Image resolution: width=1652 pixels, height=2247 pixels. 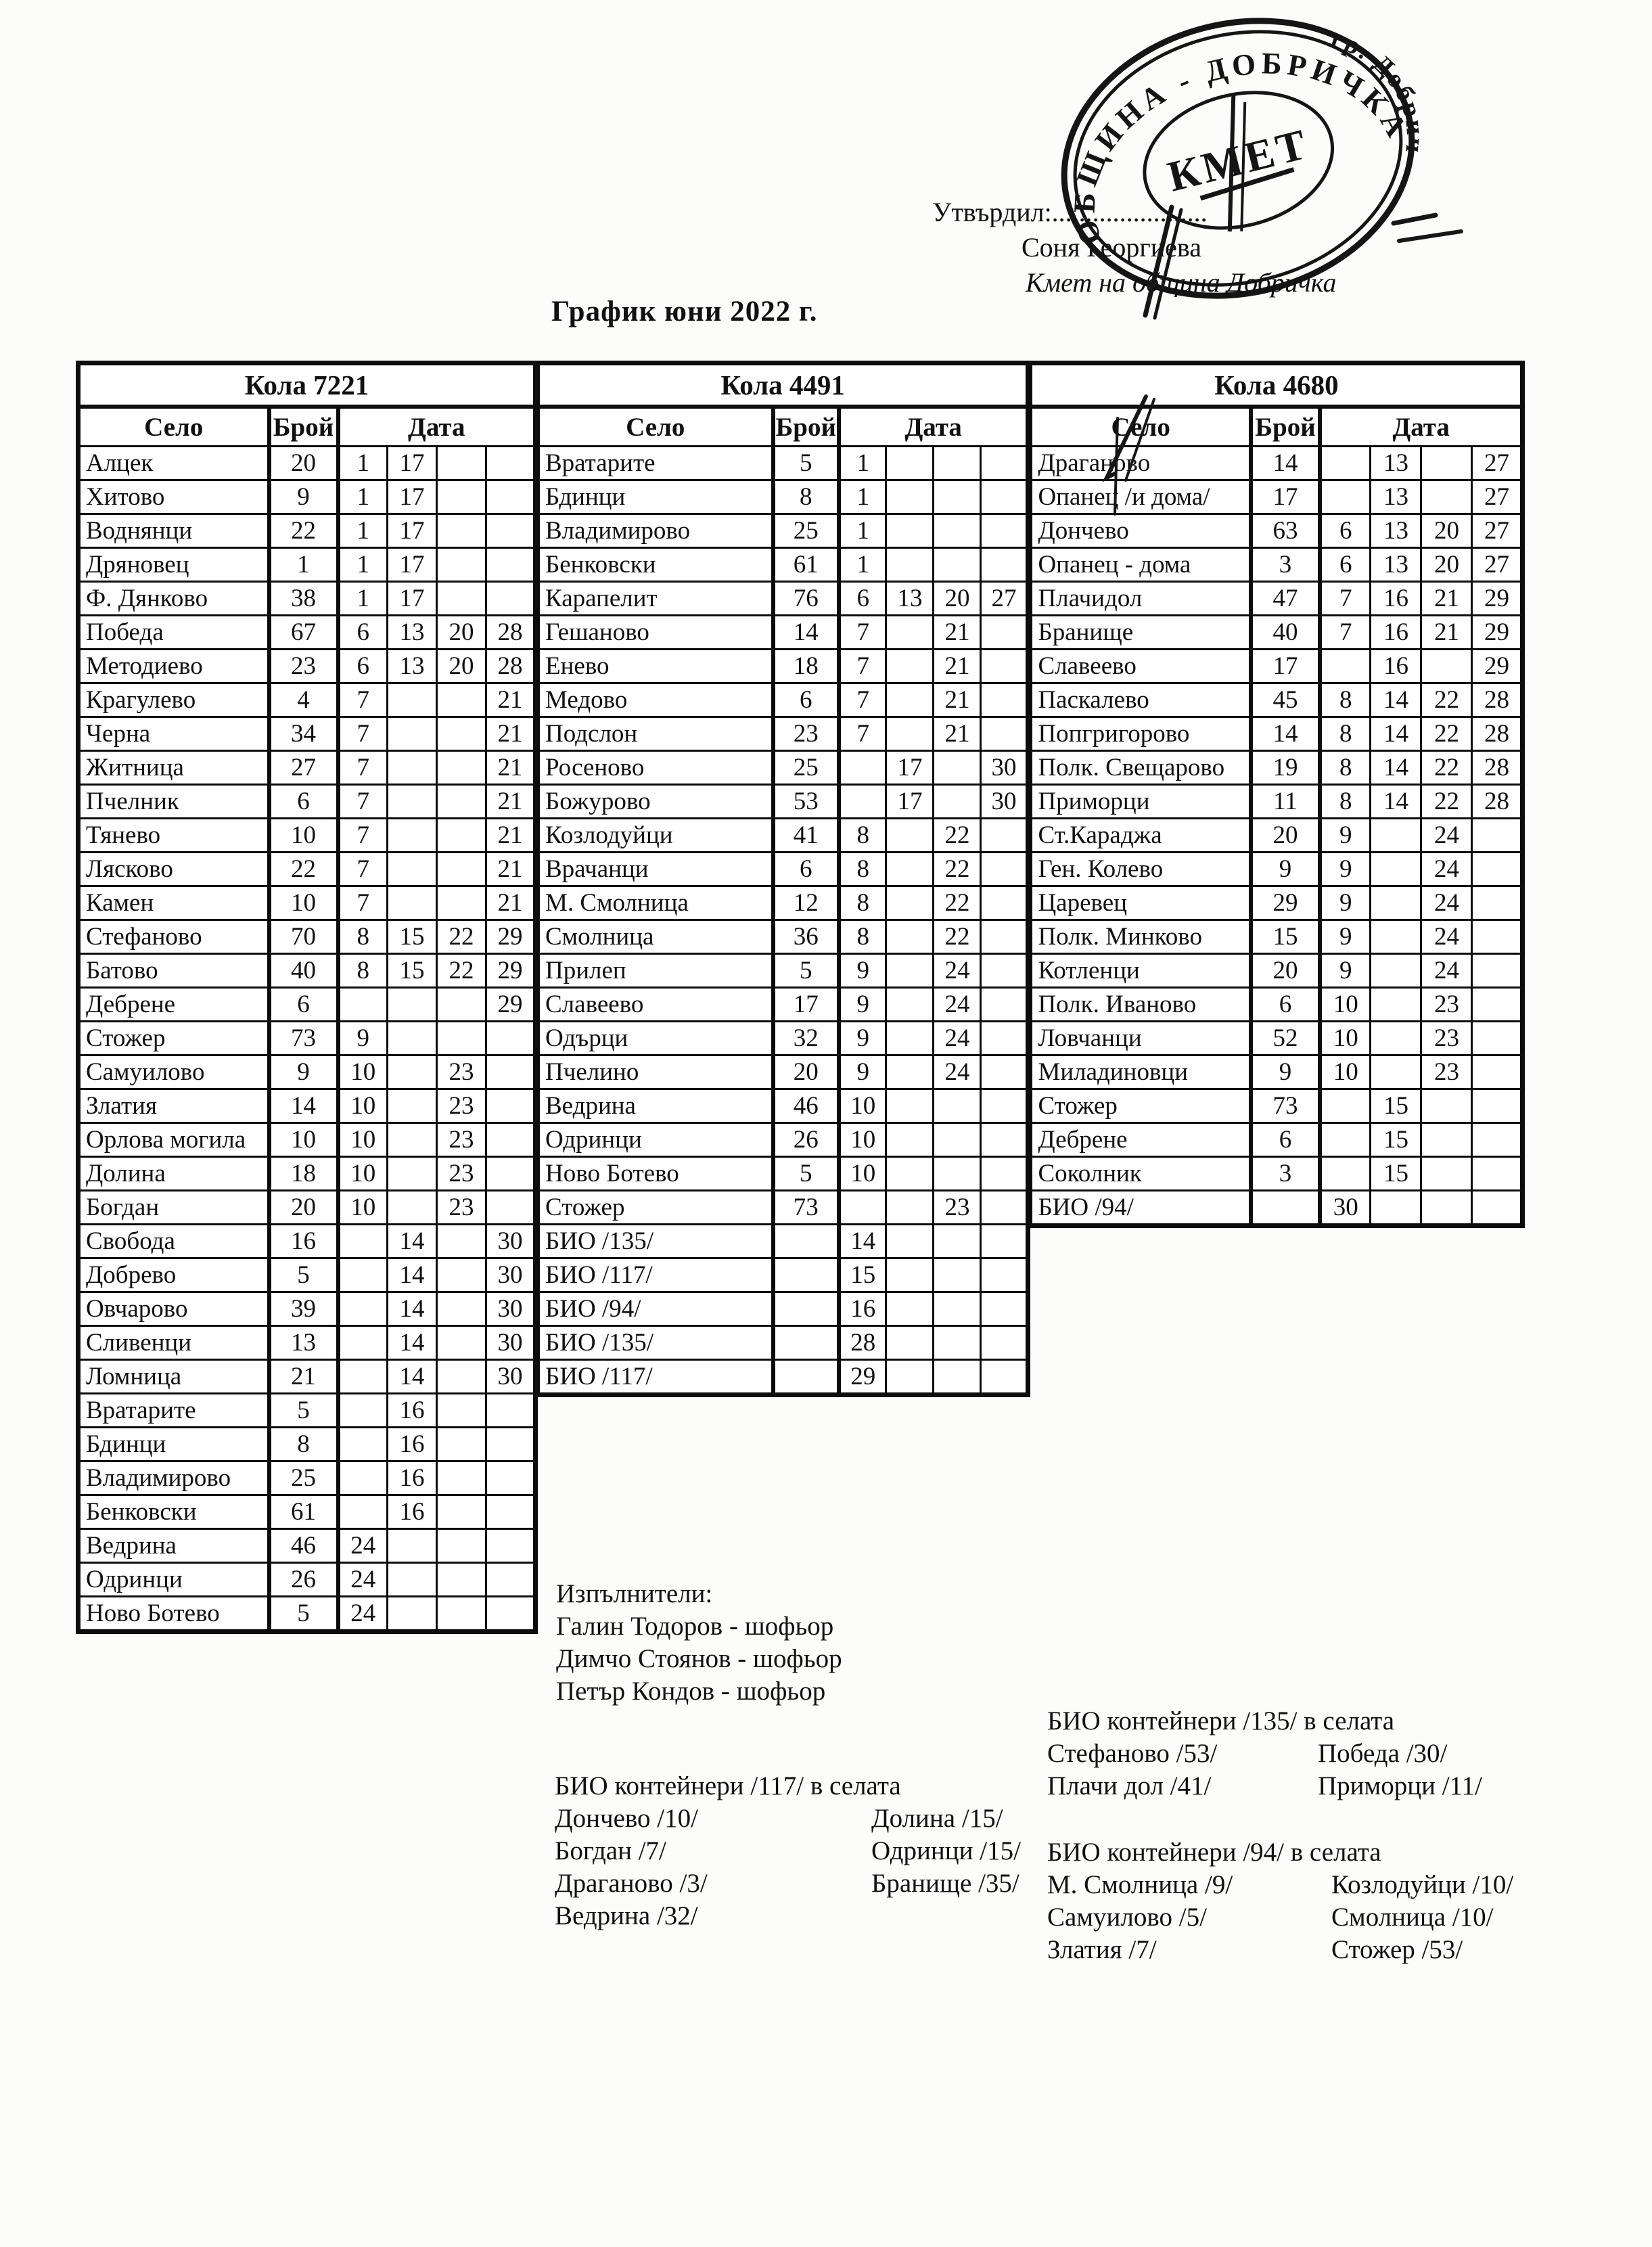 What do you see at coordinates (1396, 1106) in the screenshot?
I see `date-cell: 15` at bounding box center [1396, 1106].